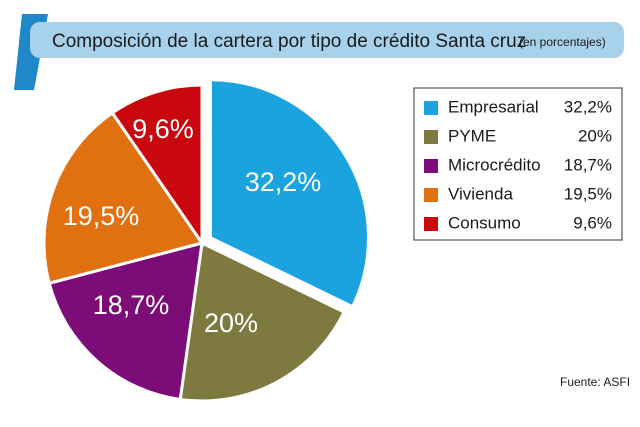 The image size is (640, 427). Describe the element at coordinates (588, 164) in the screenshot. I see `legend-value-microcredito: 18,7%` at that location.